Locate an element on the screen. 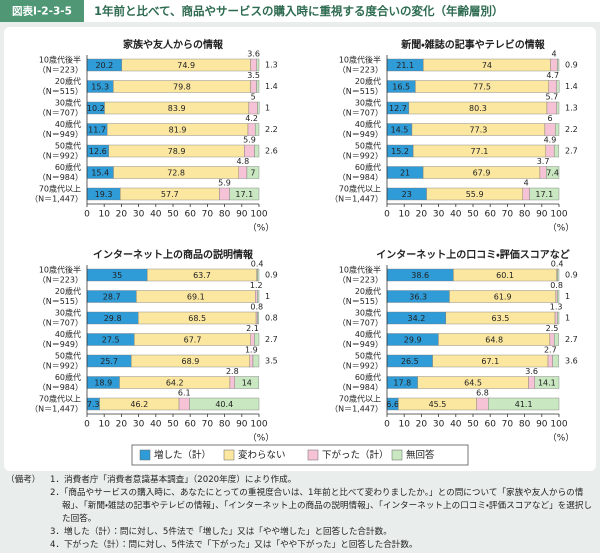  value-label: 45.5 is located at coordinates (438, 404).